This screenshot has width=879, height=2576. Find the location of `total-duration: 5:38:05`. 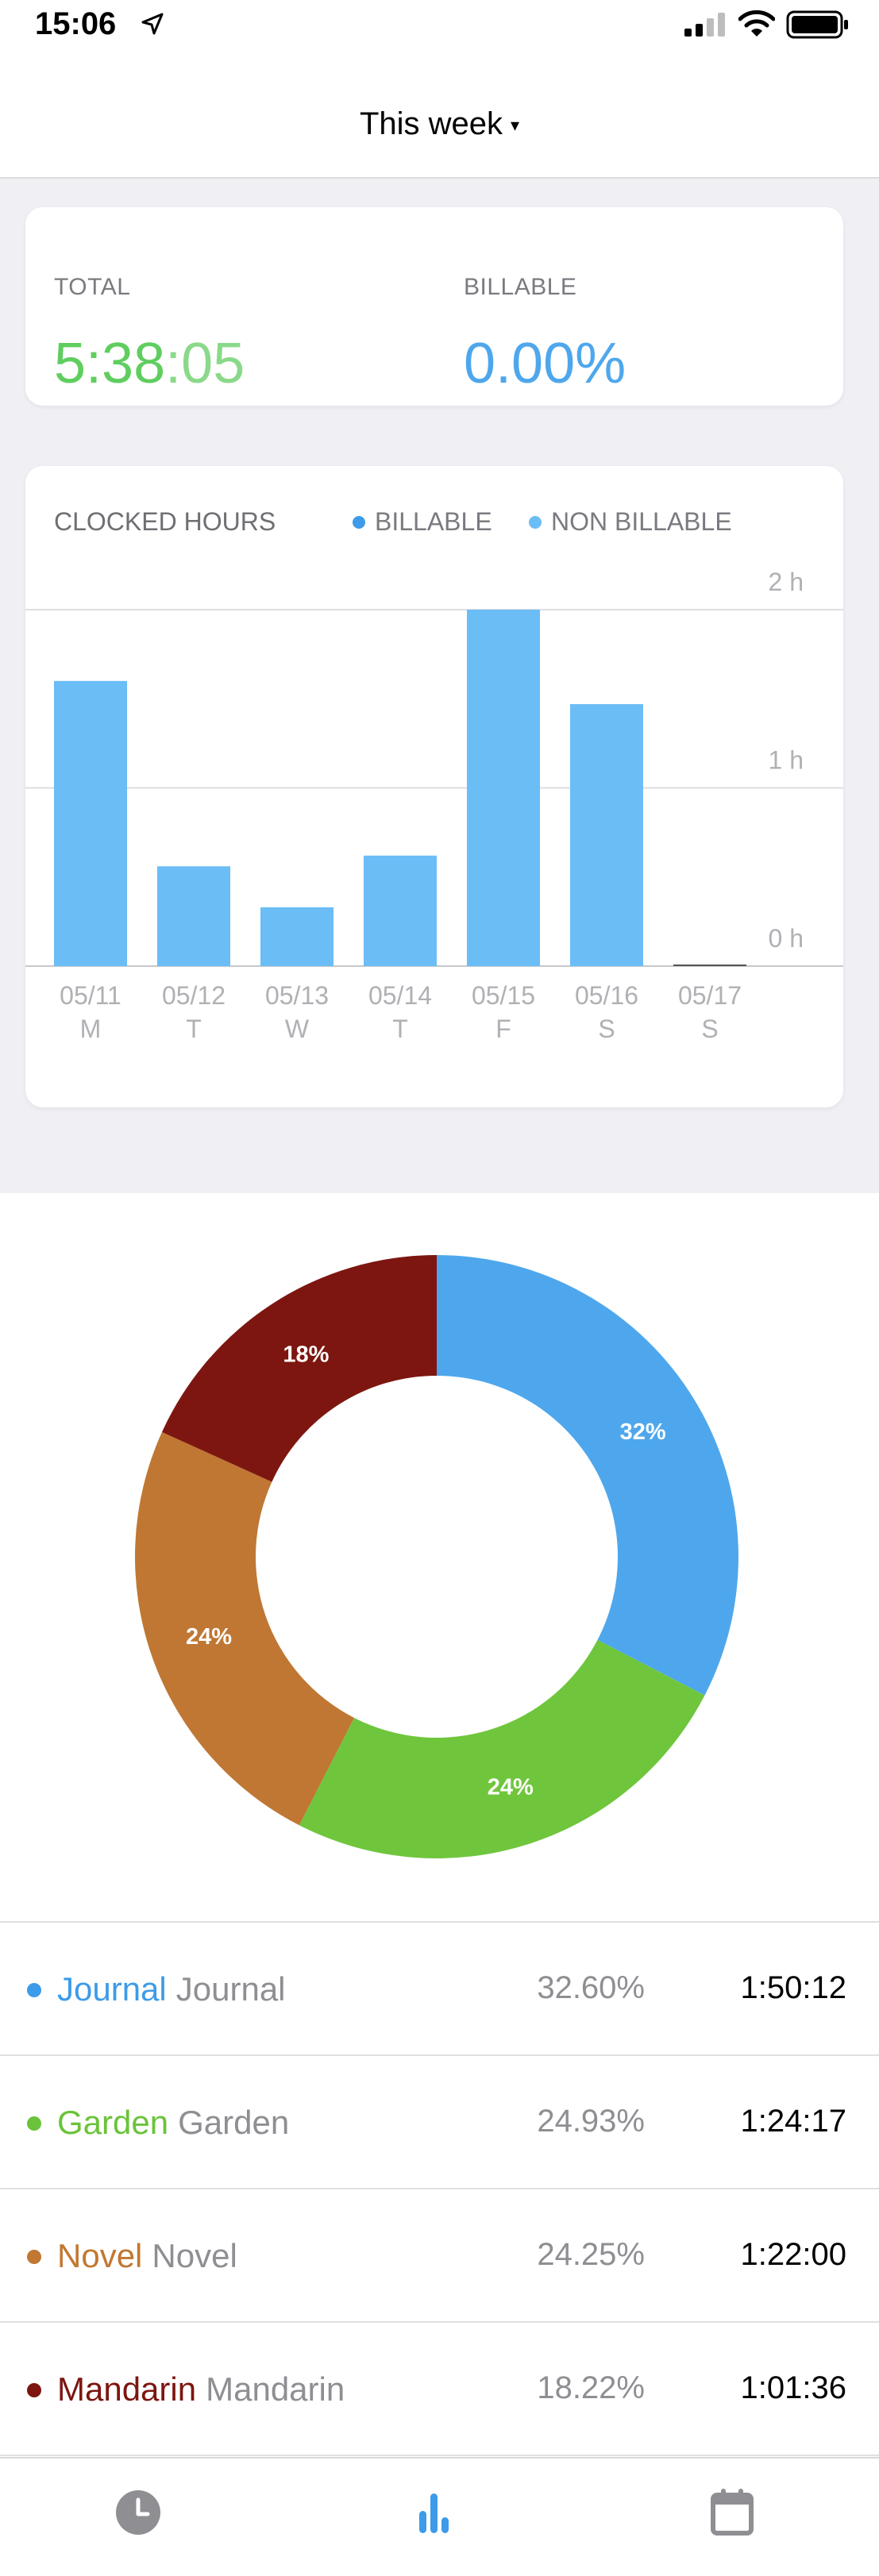

total-duration: 5:38:05 is located at coordinates (150, 363).